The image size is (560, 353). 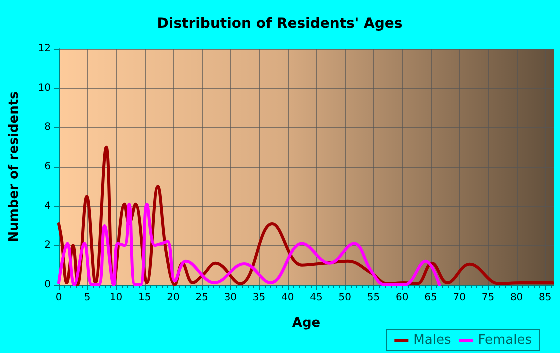 What do you see at coordinates (44, 49) in the screenshot?
I see `y-tick-label: 12` at bounding box center [44, 49].